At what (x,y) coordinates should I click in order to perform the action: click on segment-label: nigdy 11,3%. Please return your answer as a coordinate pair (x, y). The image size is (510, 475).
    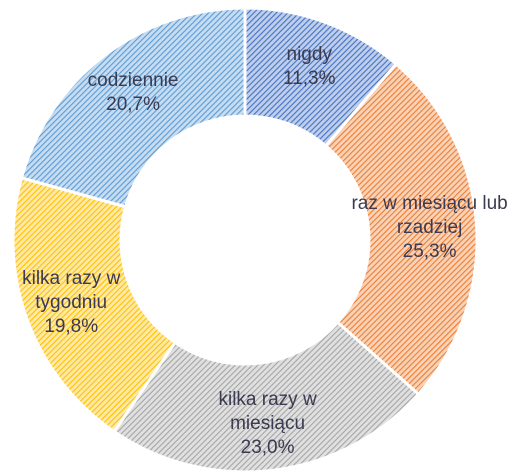
    Looking at the image, I should click on (309, 67).